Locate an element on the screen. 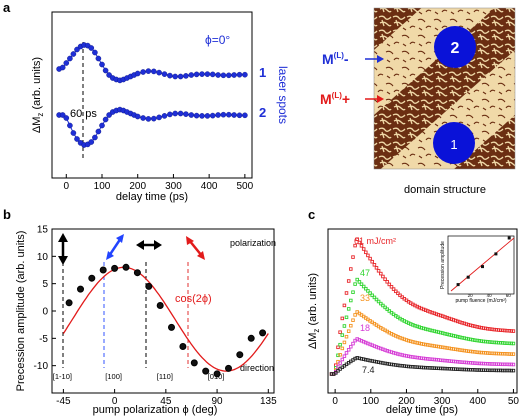  laser-spot-1-label: 1 is located at coordinates (453, 144).